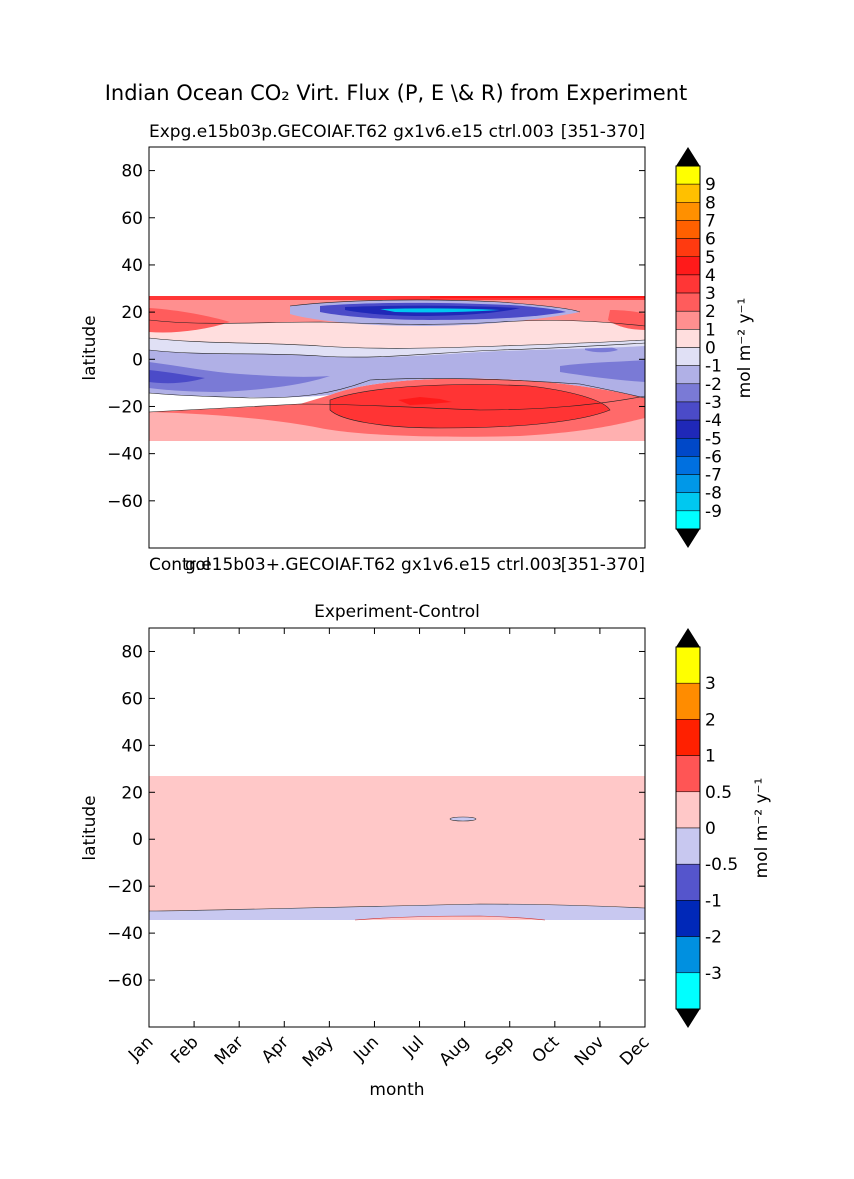 This screenshot has height=1179, width=854. I want to click on x-tick-label: Sep, so click(499, 1050).